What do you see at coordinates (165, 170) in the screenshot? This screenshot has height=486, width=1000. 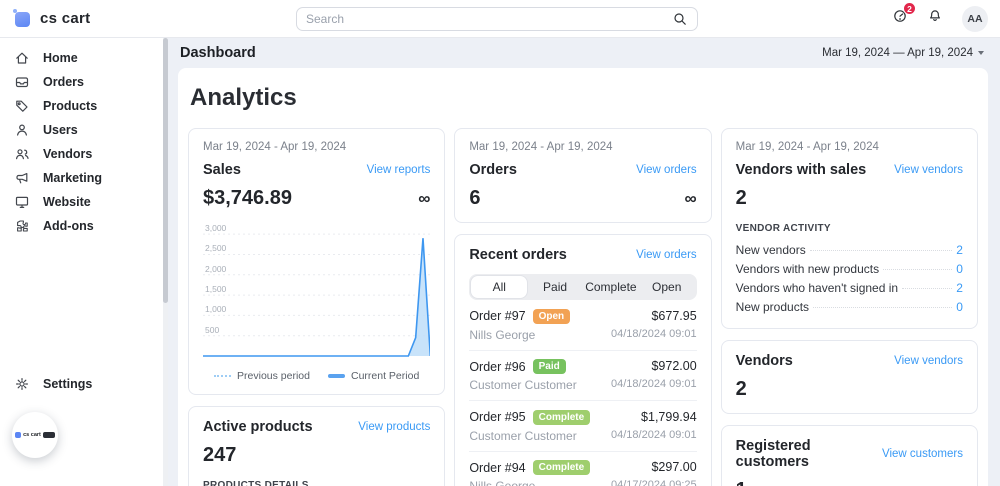 I see `scrollbar-thumb` at bounding box center [165, 170].